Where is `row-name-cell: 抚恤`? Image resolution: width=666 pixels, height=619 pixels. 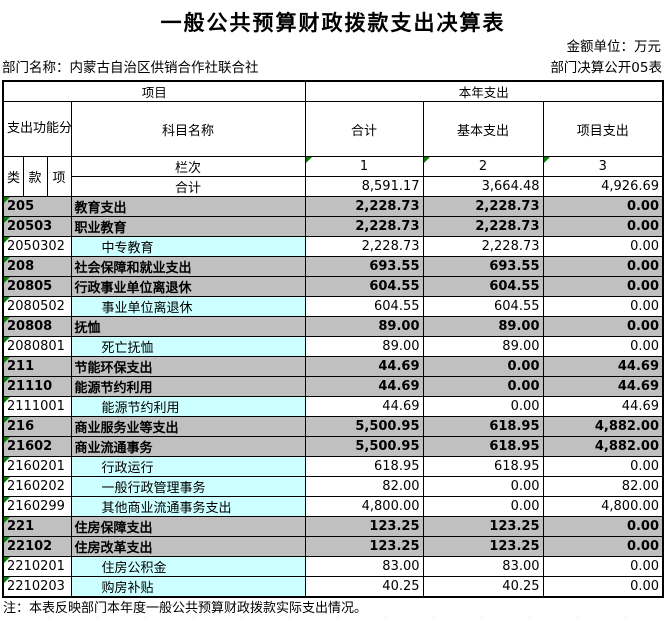
row-name-cell: 抚恤 is located at coordinates (188, 326).